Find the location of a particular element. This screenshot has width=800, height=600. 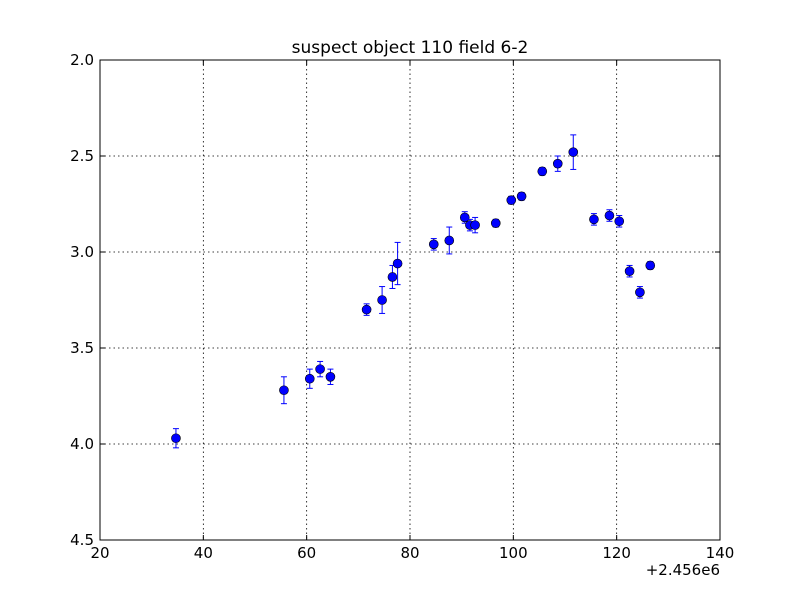

x-tick-label: 100 is located at coordinates (513, 553).